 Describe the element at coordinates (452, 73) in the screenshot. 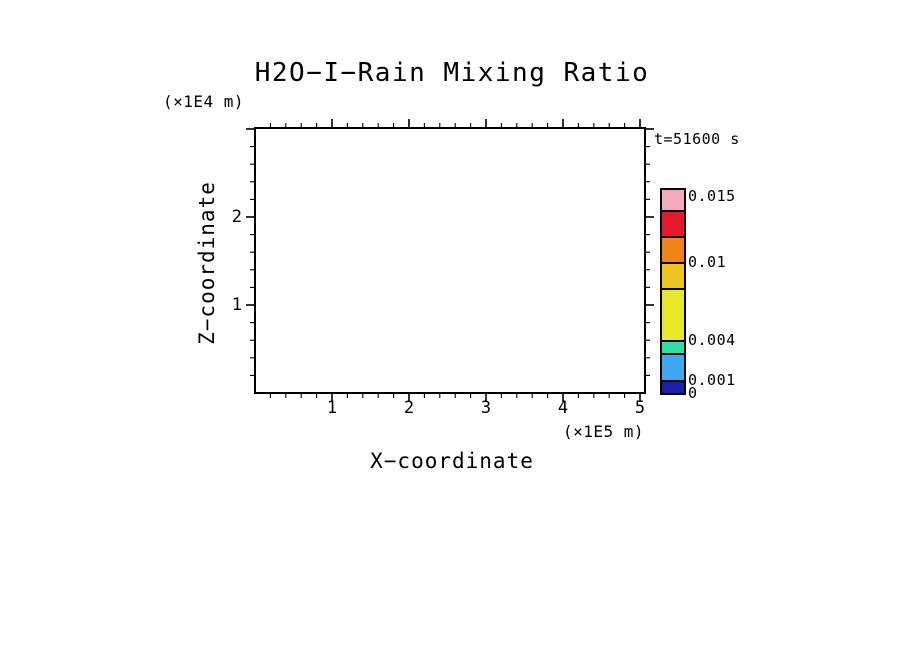

I see `chart-title: H2O−I−Rain Mixing Ratio` at that location.